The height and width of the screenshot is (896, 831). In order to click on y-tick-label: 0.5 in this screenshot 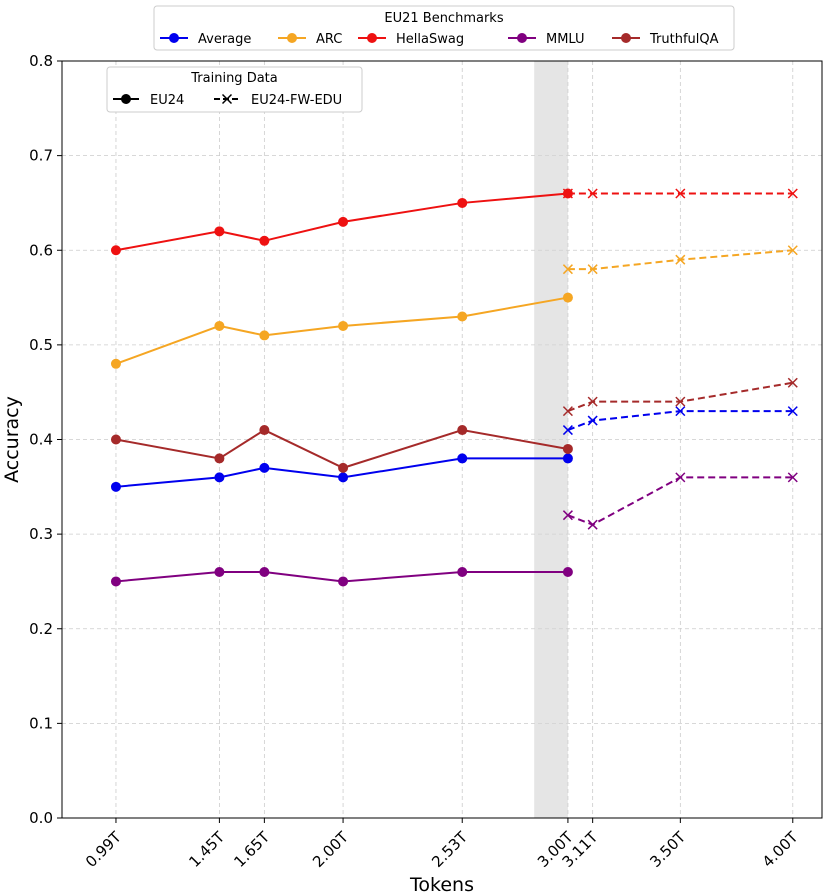, I will do `click(41, 345)`.